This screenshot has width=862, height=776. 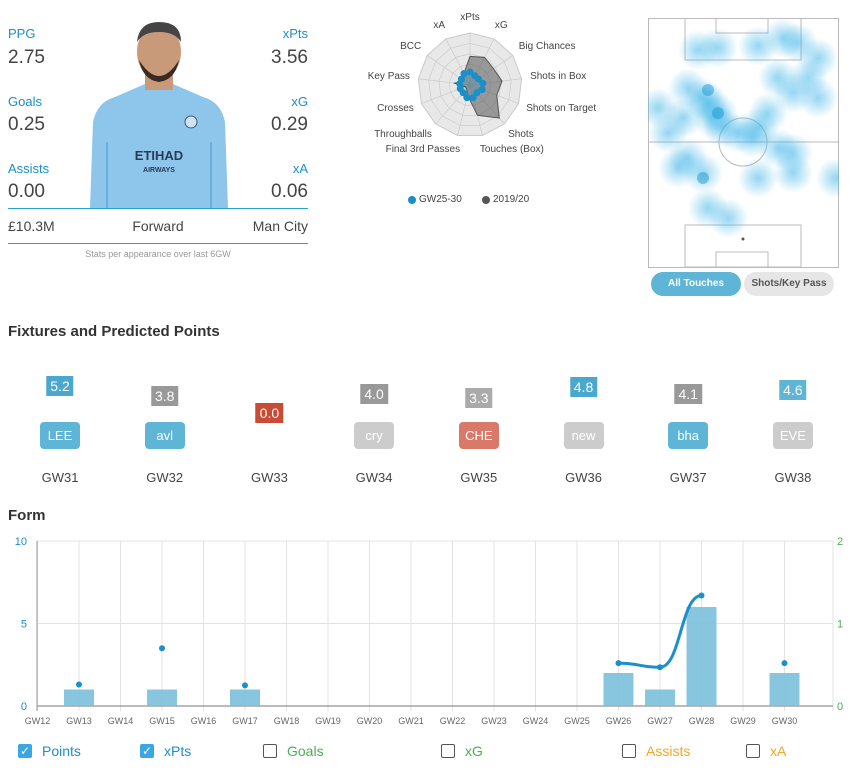 What do you see at coordinates (300, 168) in the screenshot?
I see `xa-label: xA` at bounding box center [300, 168].